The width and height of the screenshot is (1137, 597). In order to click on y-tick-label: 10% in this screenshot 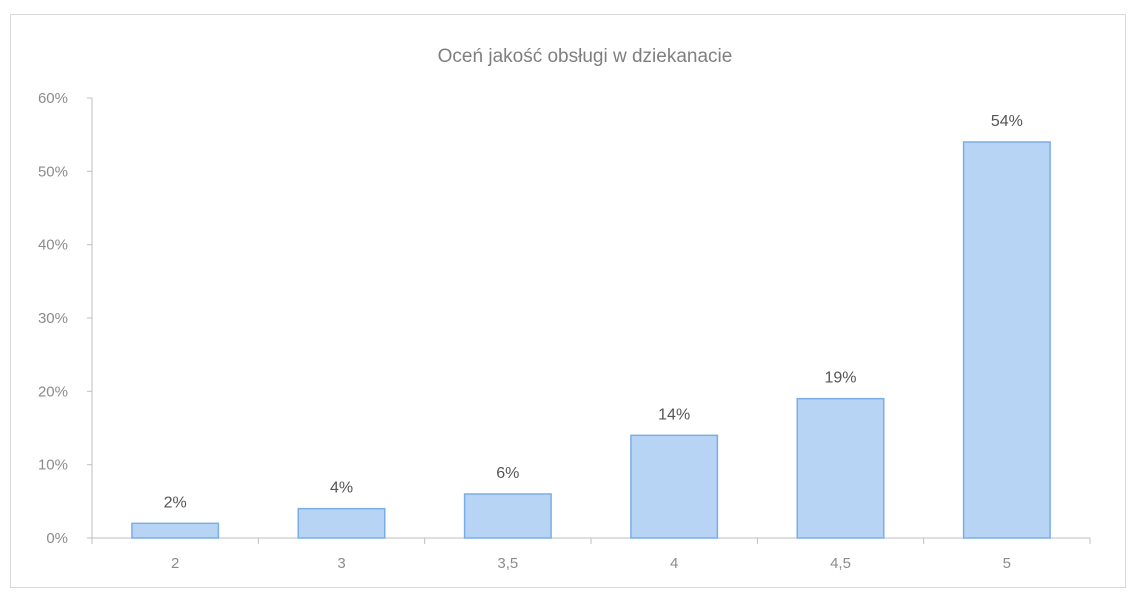, I will do `click(53, 465)`.